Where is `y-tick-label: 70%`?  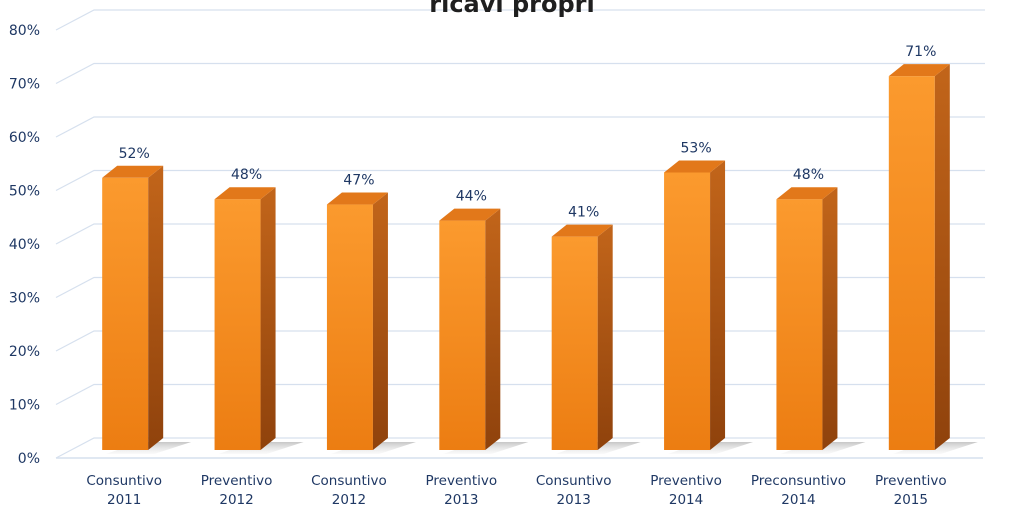
y-tick-label: 70% is located at coordinates (24, 85).